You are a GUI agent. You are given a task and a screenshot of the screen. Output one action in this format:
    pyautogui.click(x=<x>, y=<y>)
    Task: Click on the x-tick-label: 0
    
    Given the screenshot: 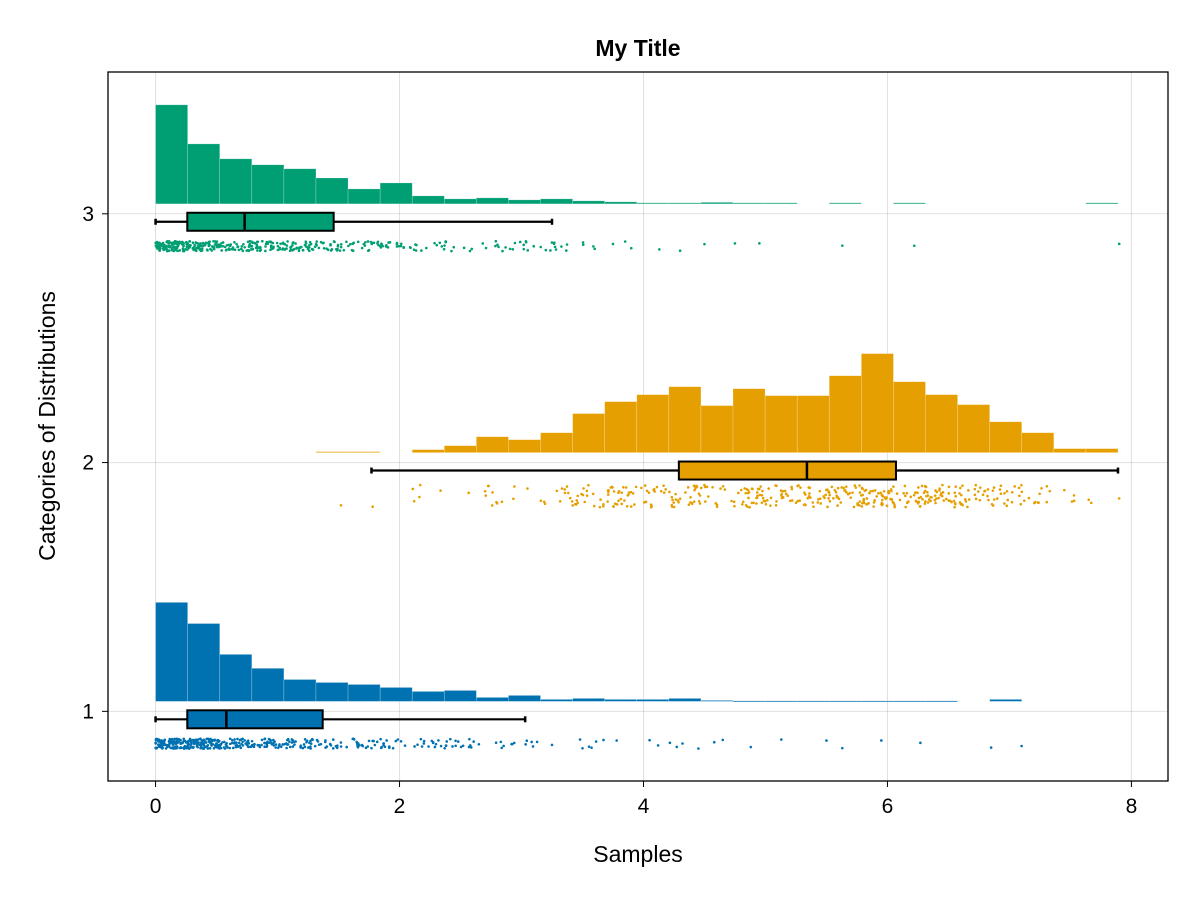 What is the action you would take?
    pyautogui.click(x=156, y=806)
    